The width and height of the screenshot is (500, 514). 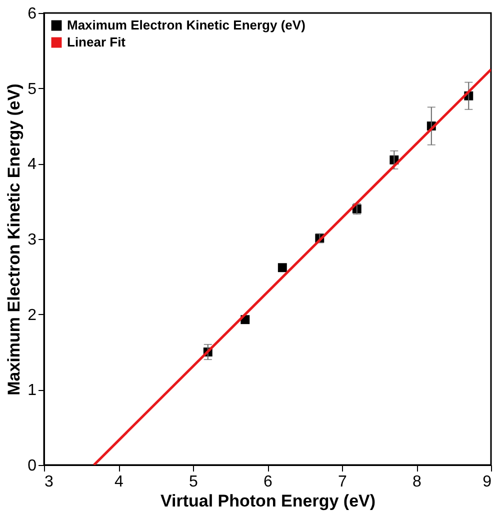 I want to click on y-tick-label: 5, so click(x=32, y=89).